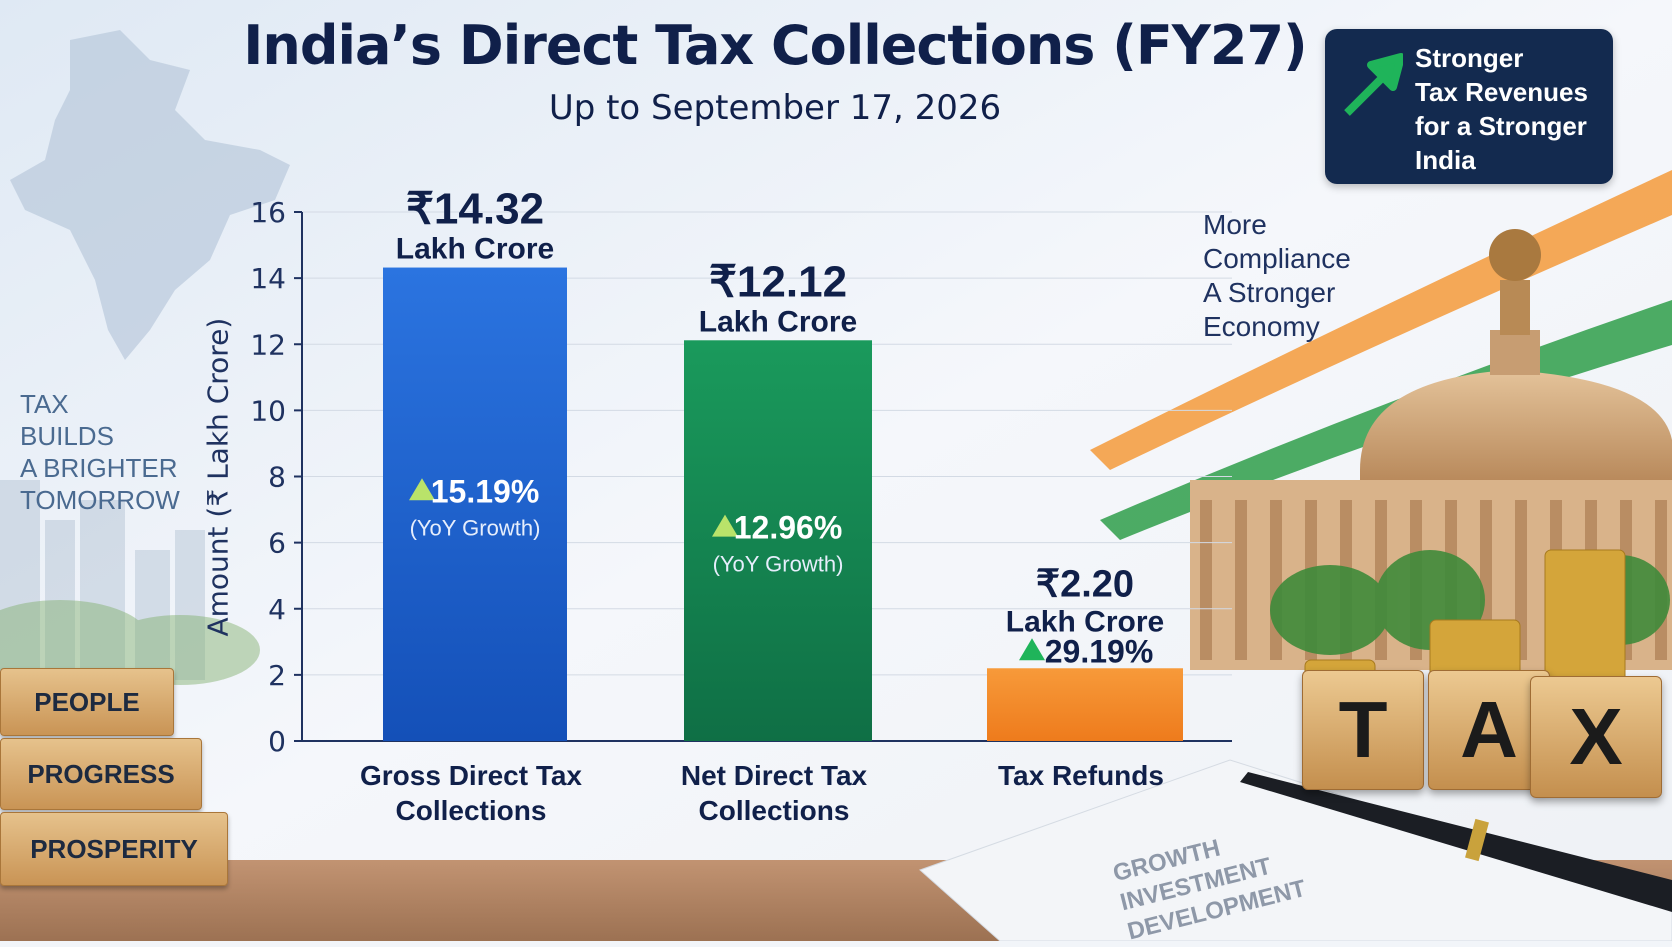 The width and height of the screenshot is (1672, 947). What do you see at coordinates (1373, 84) in the screenshot?
I see `up-arrow-icon` at bounding box center [1373, 84].